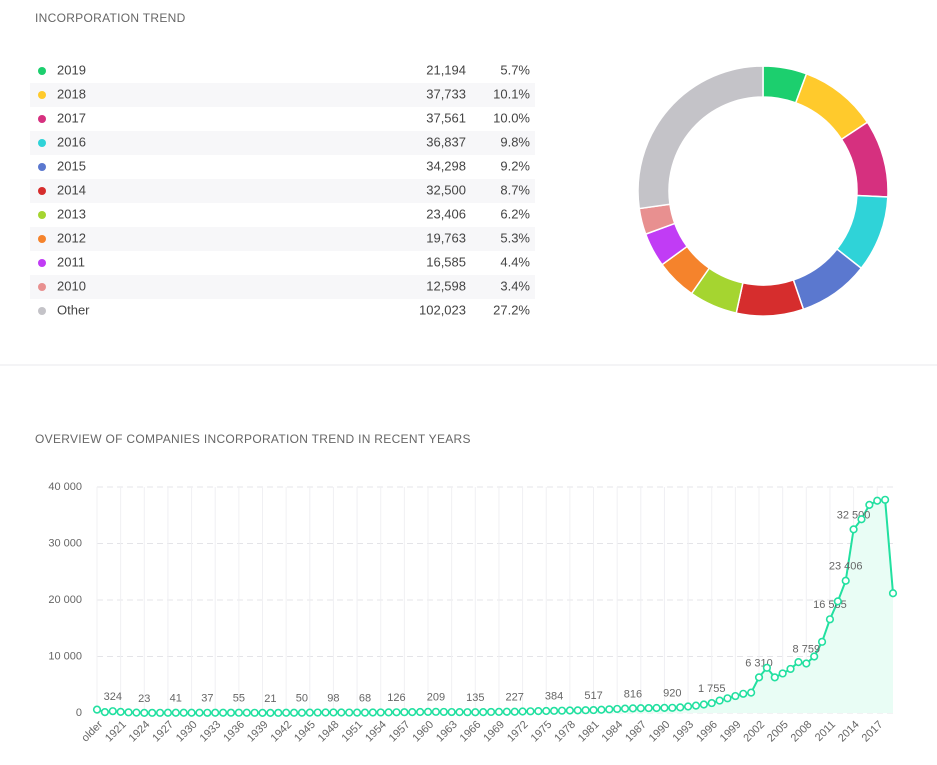 The width and height of the screenshot is (937, 765). Describe the element at coordinates (446, 69) in the screenshot. I see `count-label: 21,194` at that location.